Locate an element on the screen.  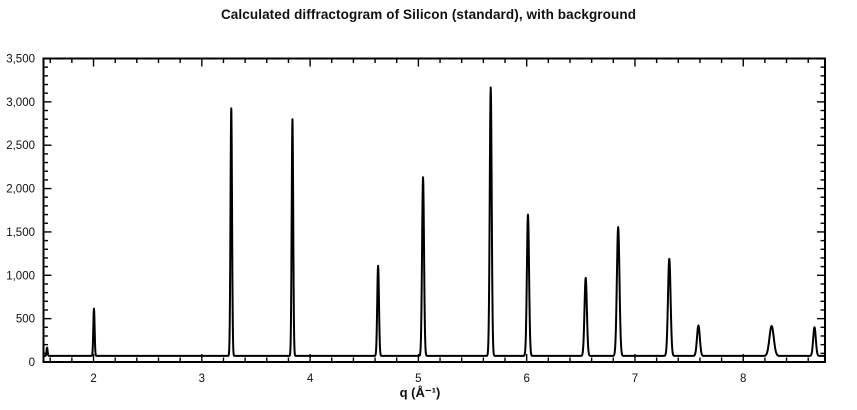
x-tick-label: 2 is located at coordinates (93, 379).